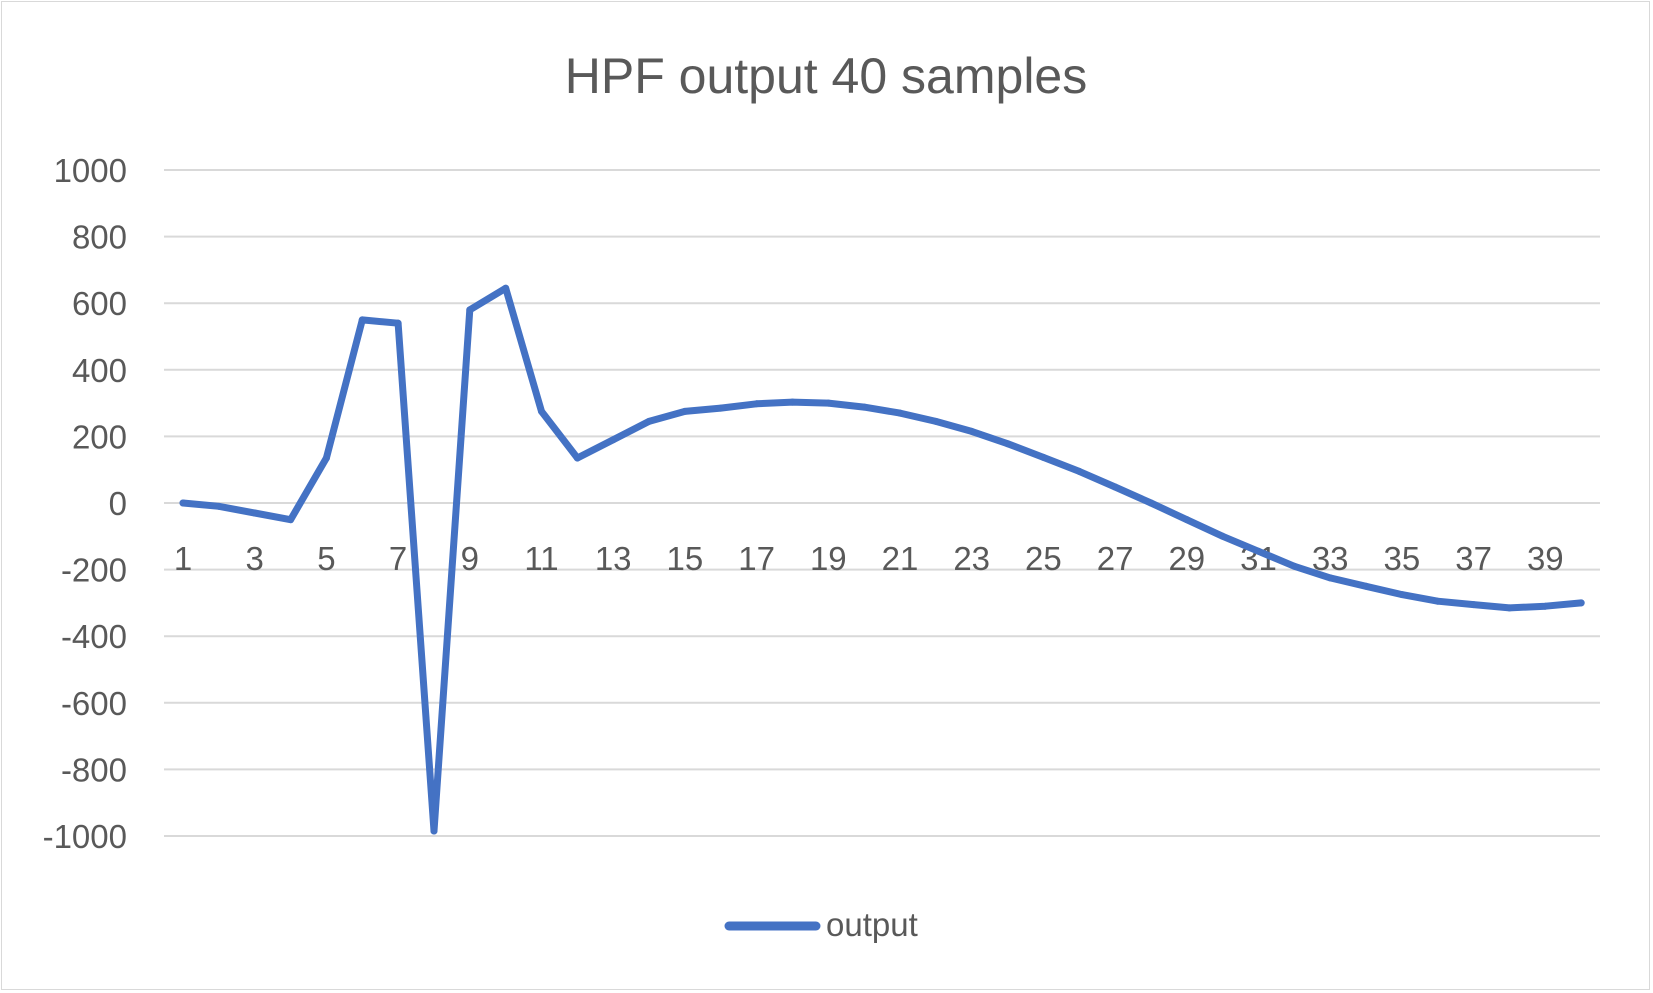 This screenshot has height=993, width=1653. I want to click on legend: output, so click(821, 924).